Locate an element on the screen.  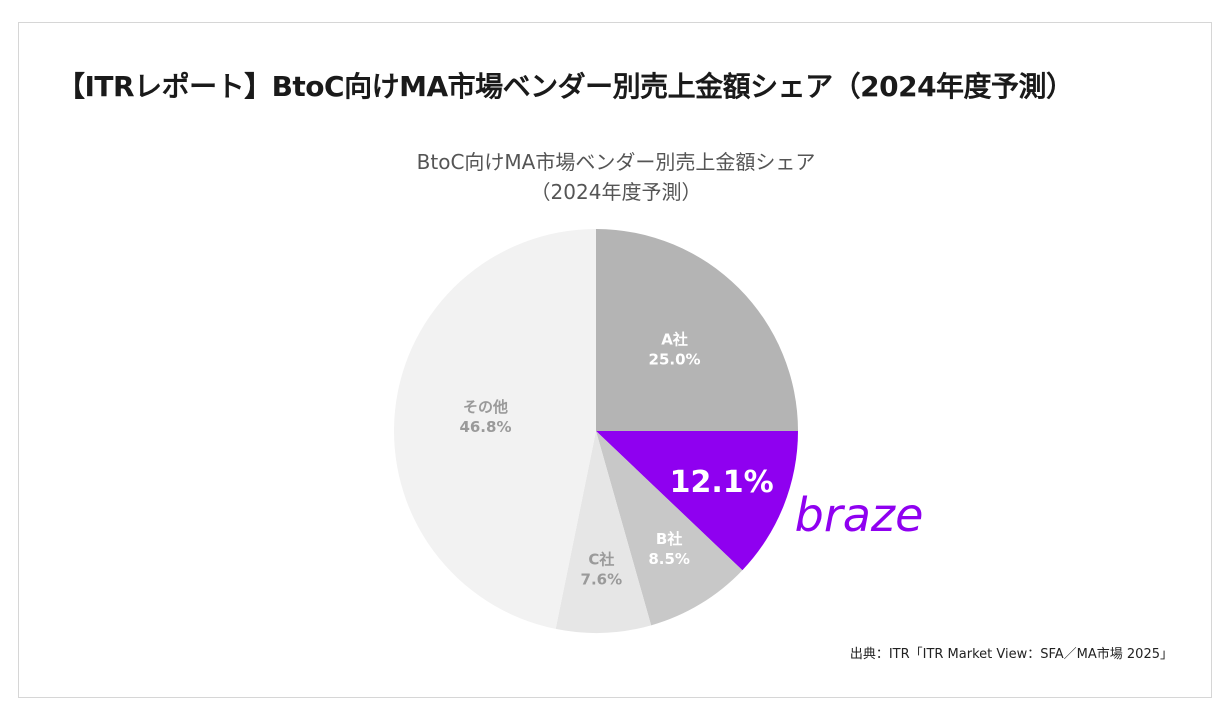
slice-label-braze: 12.1% is located at coordinates (722, 482).